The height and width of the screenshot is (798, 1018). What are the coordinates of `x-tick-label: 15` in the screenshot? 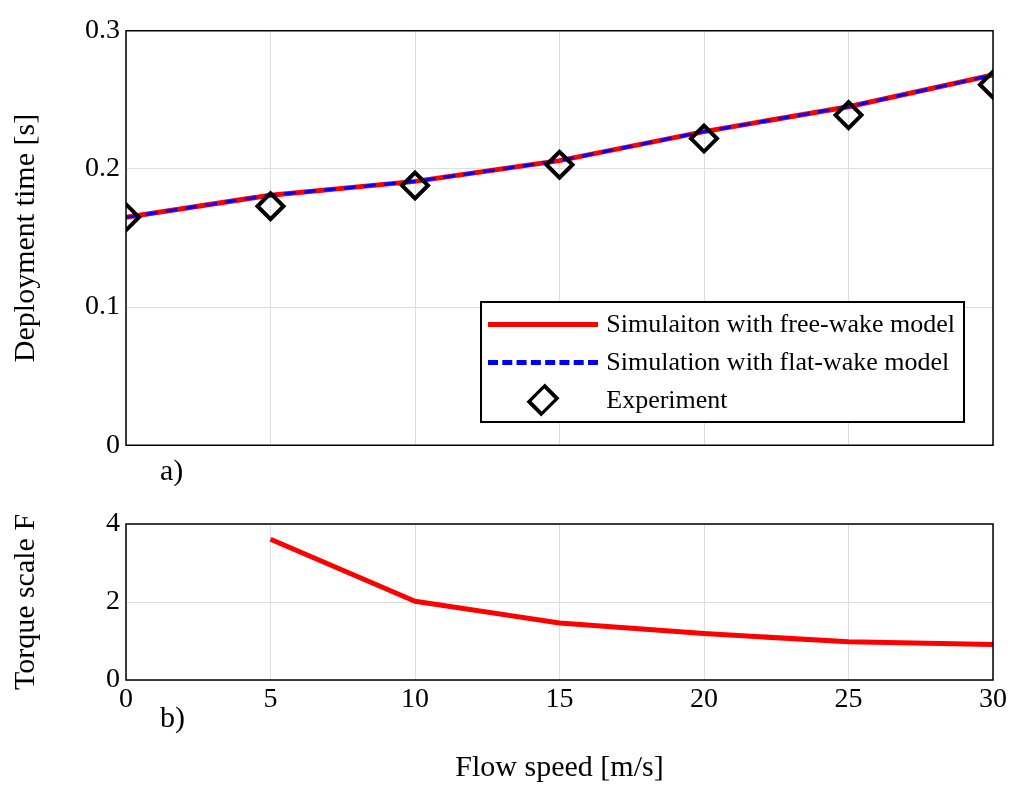 It's located at (559, 698).